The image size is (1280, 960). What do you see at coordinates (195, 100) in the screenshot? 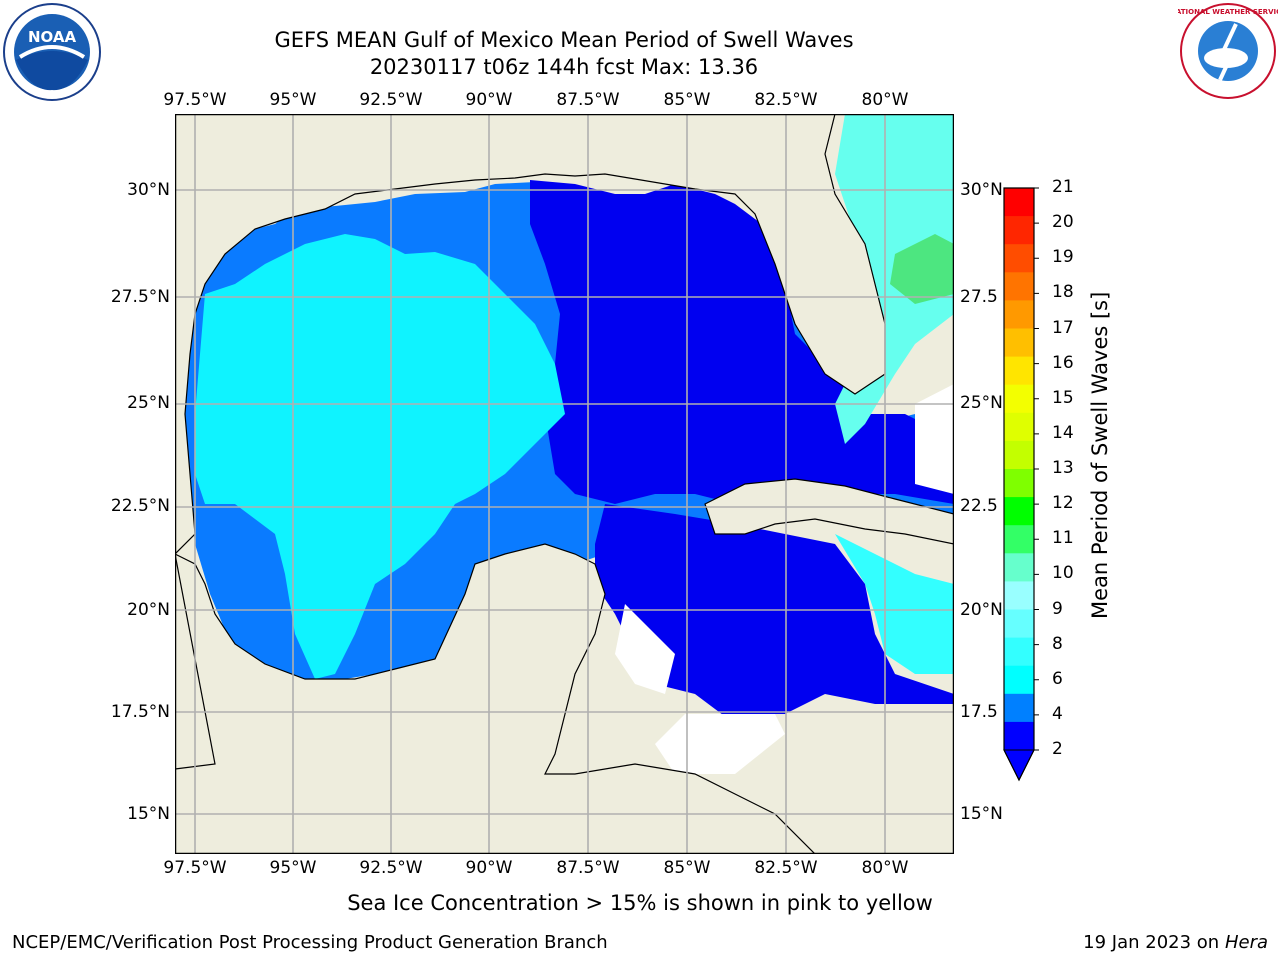
I see `lon-tick-top: 97.5°W` at bounding box center [195, 100].